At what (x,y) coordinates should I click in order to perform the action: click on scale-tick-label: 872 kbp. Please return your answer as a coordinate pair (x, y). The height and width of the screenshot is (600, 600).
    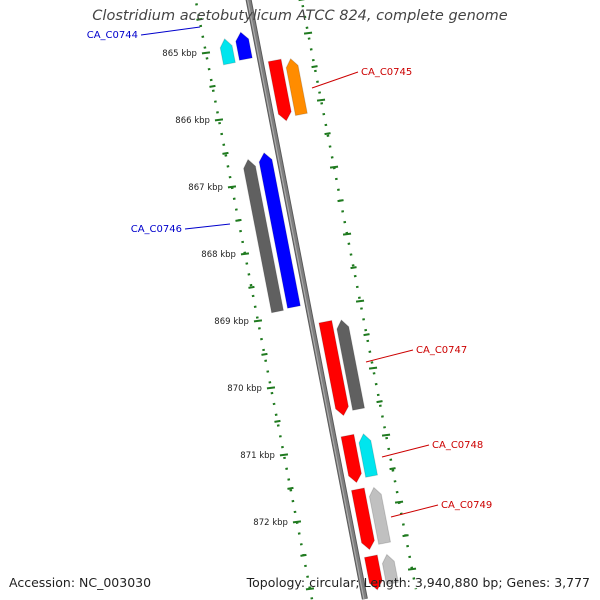
    Looking at the image, I should click on (270, 523).